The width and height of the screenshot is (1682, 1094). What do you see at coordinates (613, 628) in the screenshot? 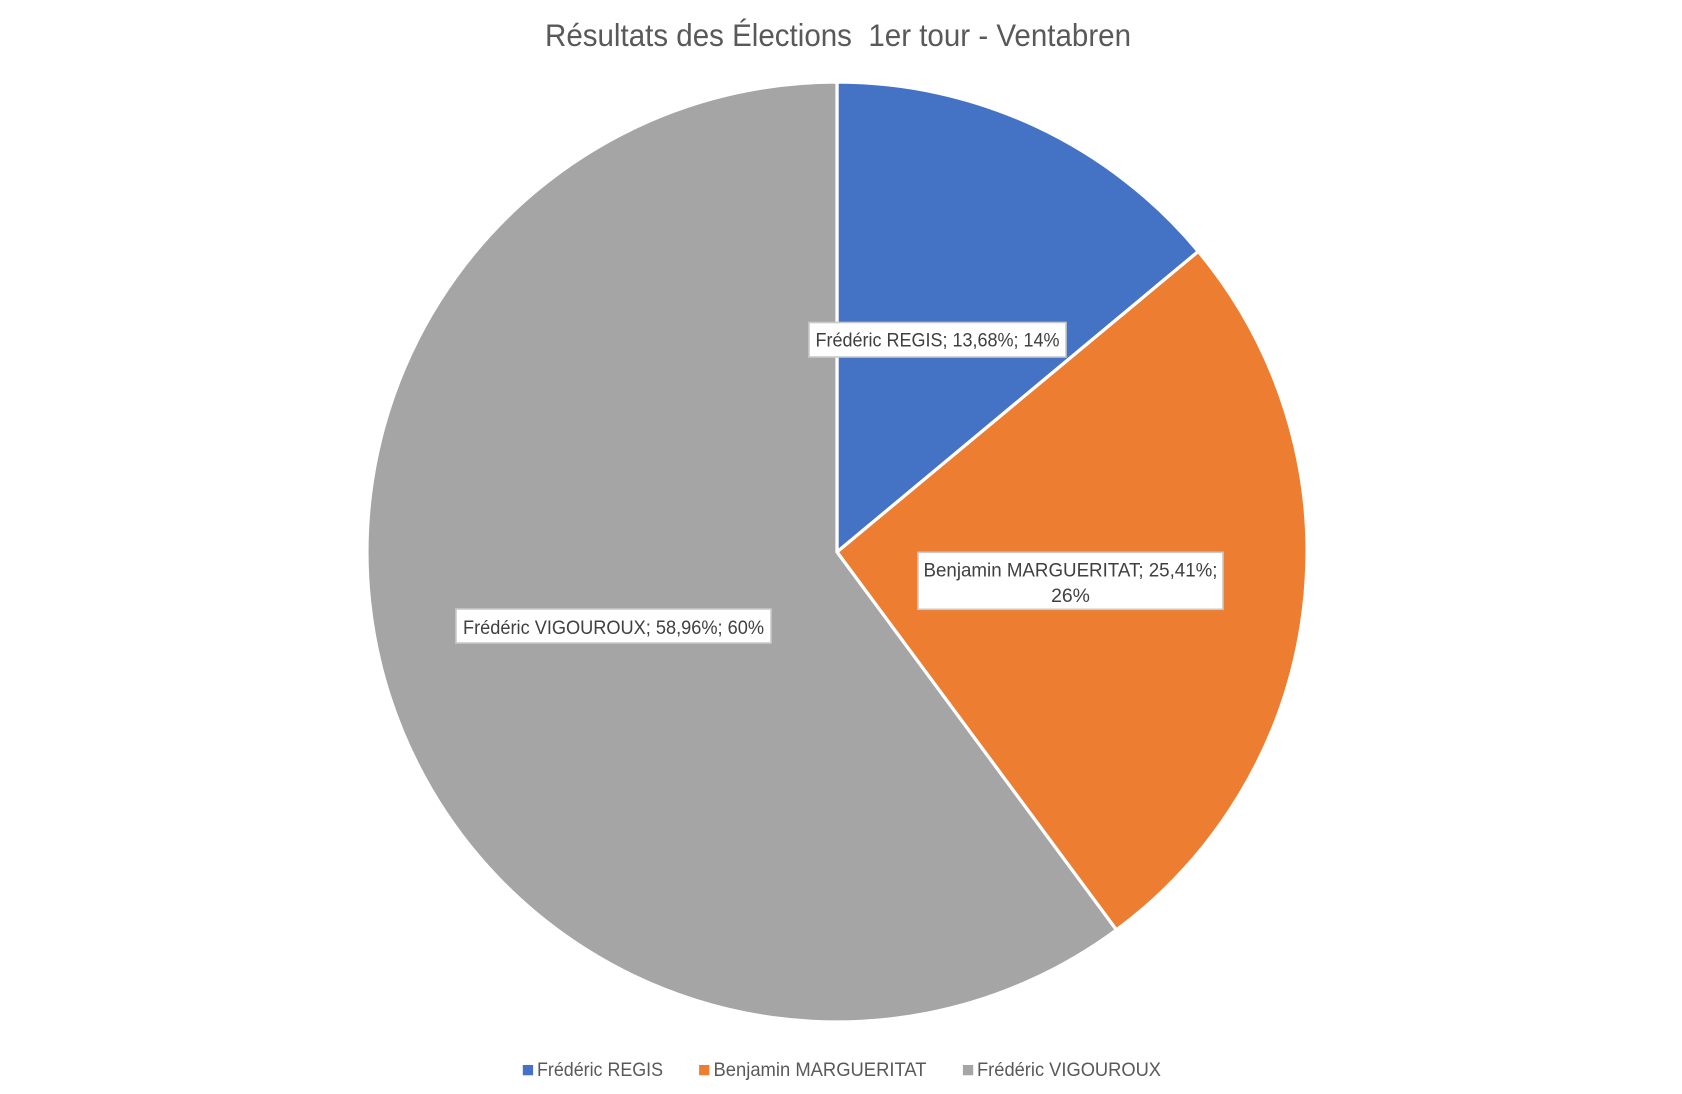
I see `svg-text:Frédéric VIGOUROUX; 58,96%; 60: Frédéric VIGOUROUX; 58,96%; 60%` at bounding box center [613, 628].